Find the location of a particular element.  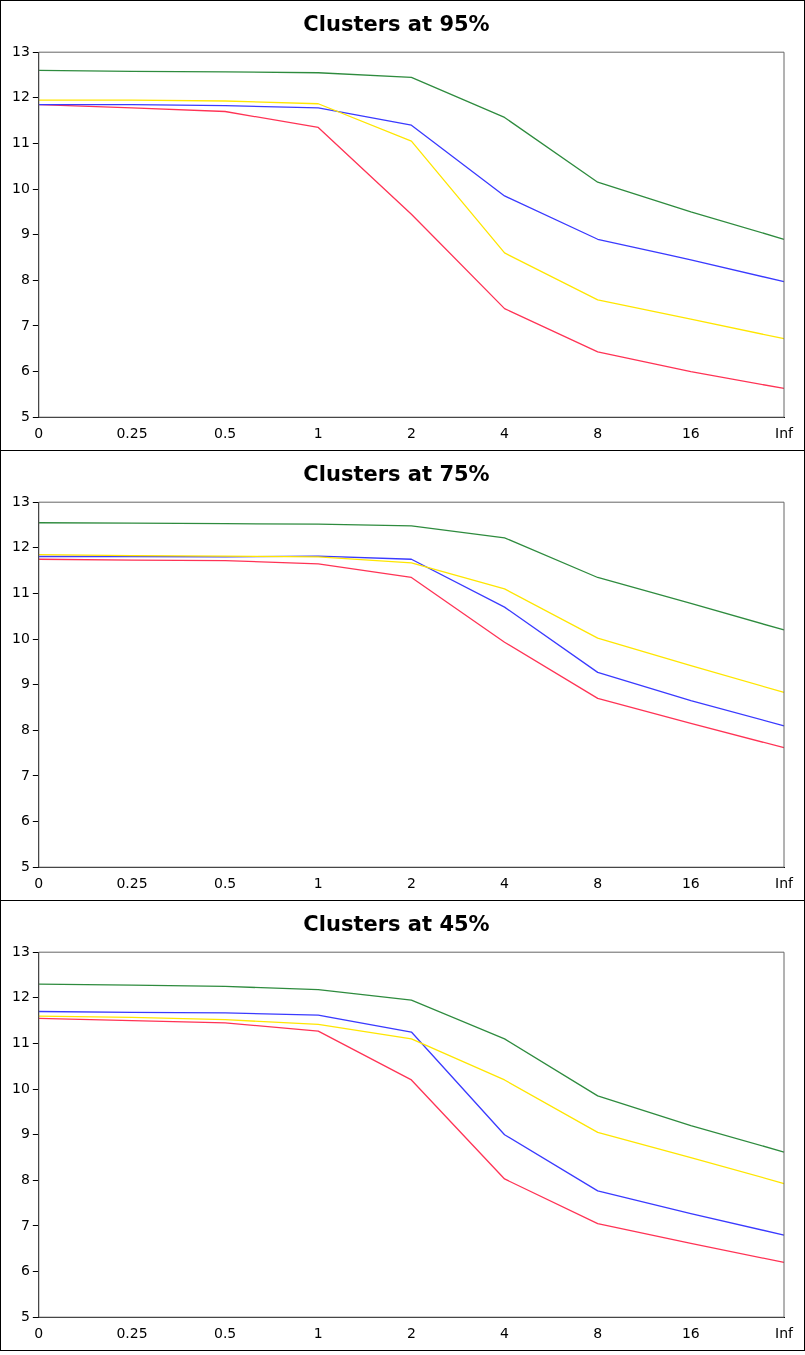

chart-title: Clusters at 45% is located at coordinates (396, 924).